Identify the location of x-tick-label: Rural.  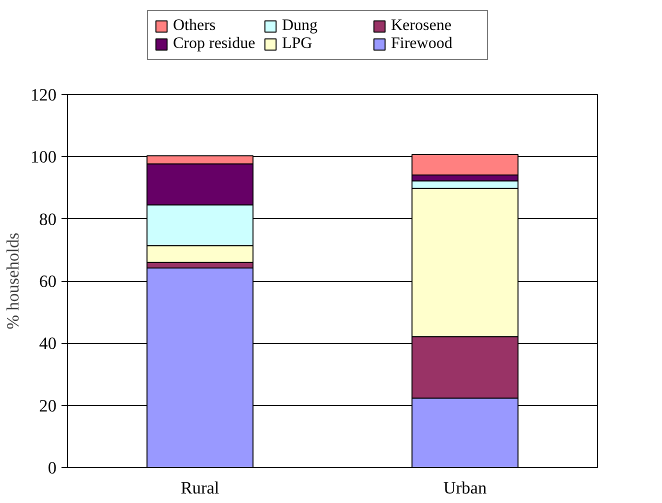
(200, 488).